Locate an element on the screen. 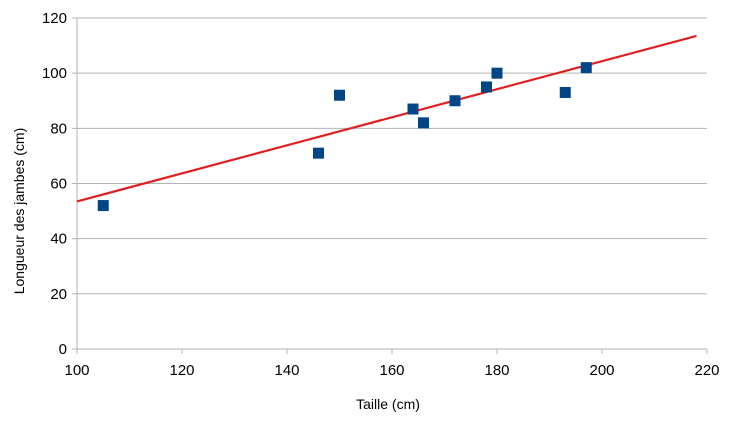 The width and height of the screenshot is (742, 421). y-axis-title: Longueur des jambes (cm) is located at coordinates (19, 211).